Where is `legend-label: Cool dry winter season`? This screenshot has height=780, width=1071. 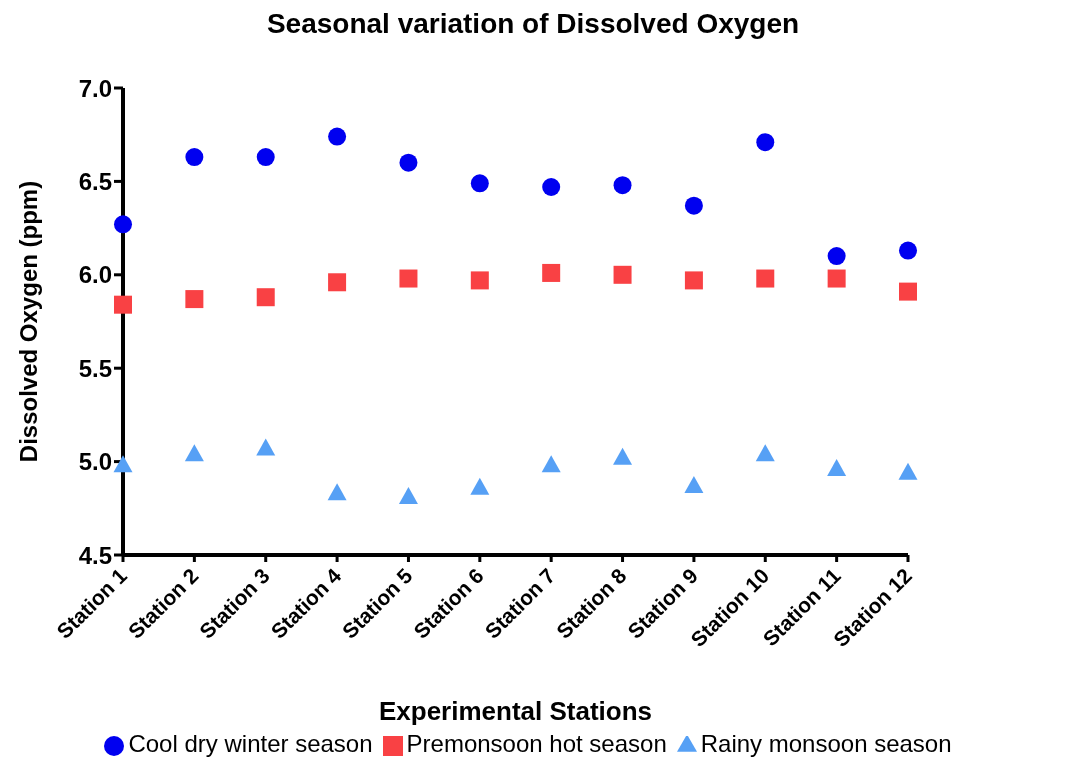 legend-label: Cool dry winter season is located at coordinates (250, 743).